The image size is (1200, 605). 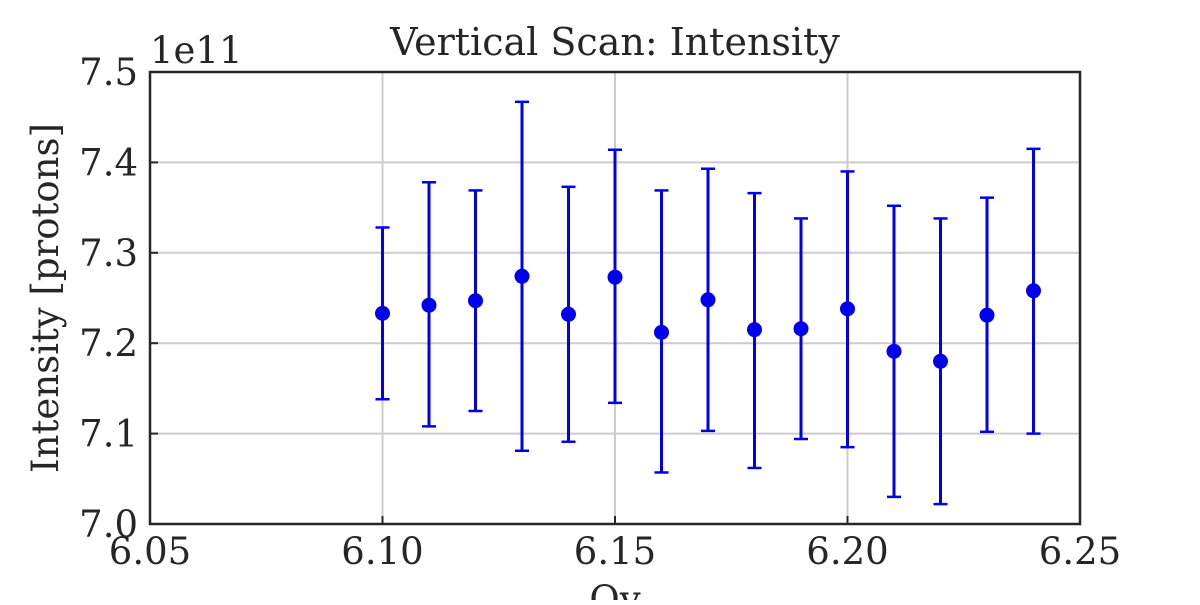 What do you see at coordinates (108, 72) in the screenshot?
I see `y-tick-label: 7.5` at bounding box center [108, 72].